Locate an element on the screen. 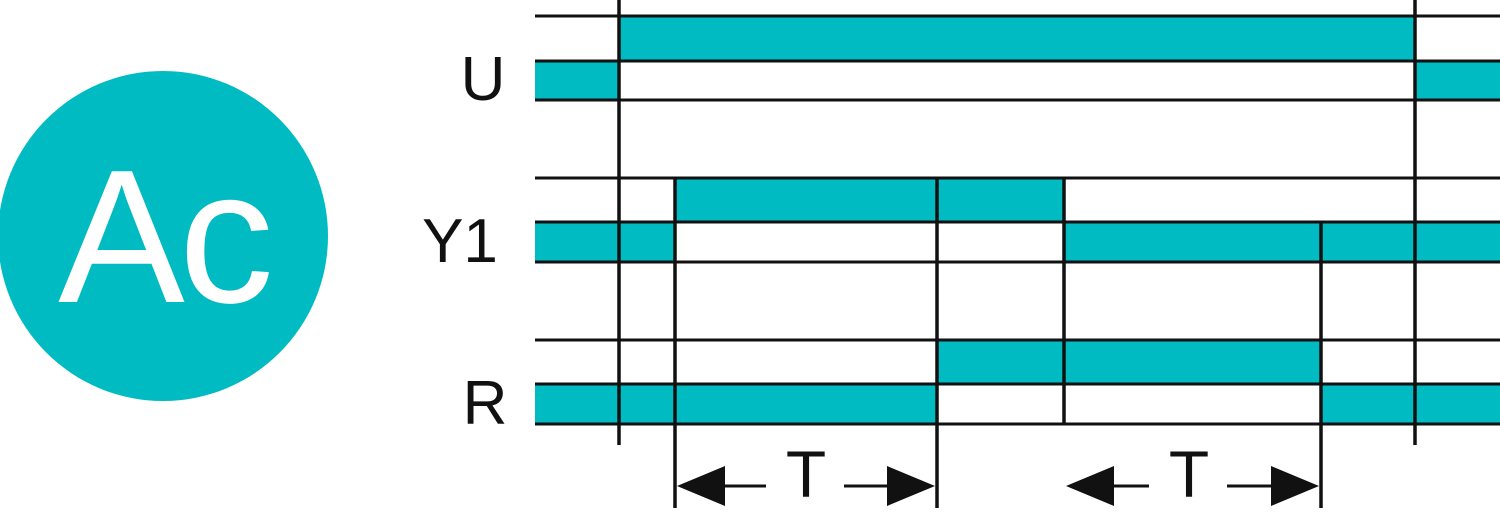 The width and height of the screenshot is (1500, 514). signal-label-r: R is located at coordinates (485, 403).